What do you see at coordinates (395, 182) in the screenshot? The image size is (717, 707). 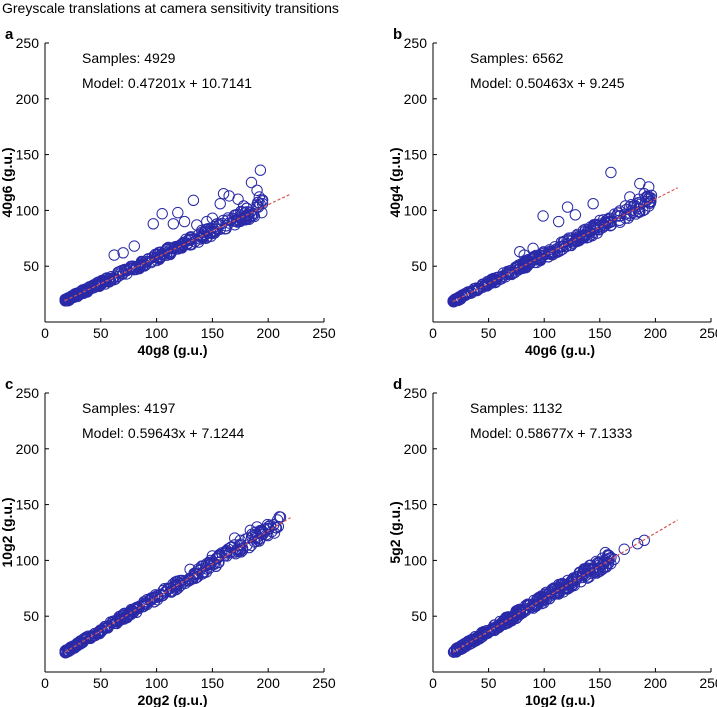 I see `y-axis-label: 40g4 (g.u.)` at bounding box center [395, 182].